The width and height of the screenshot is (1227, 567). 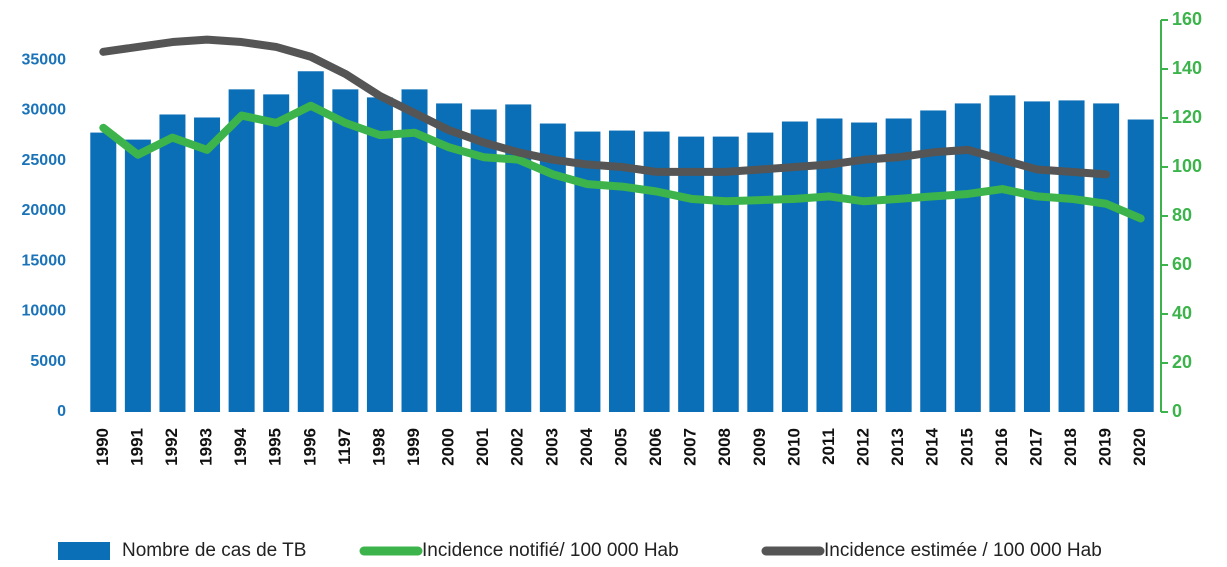 I want to click on x-tick-label: 2007, so click(x=690, y=447).